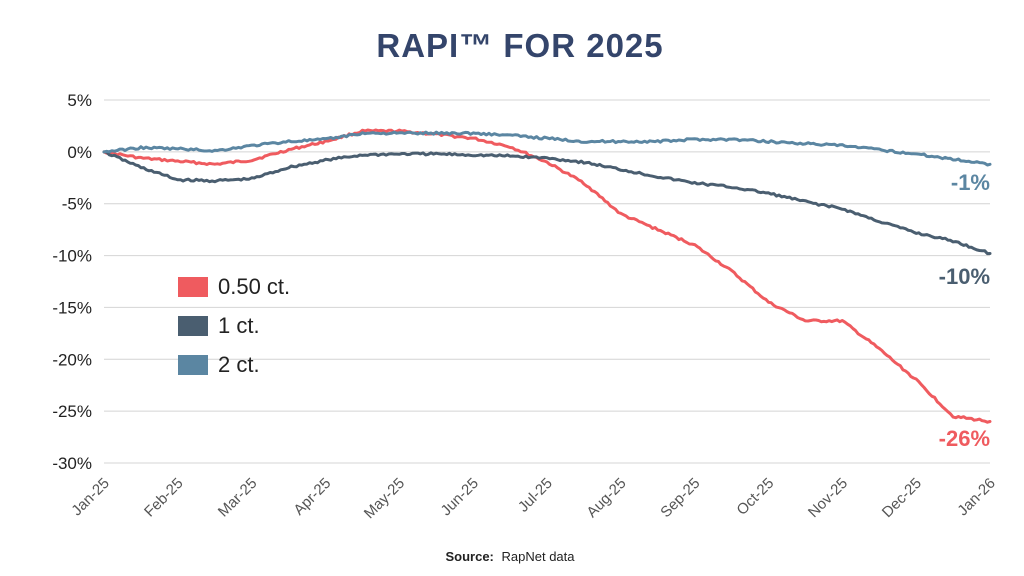 This screenshot has width=1024, height=576. What do you see at coordinates (606, 498) in the screenshot?
I see `x-tick-label: Aug-25` at bounding box center [606, 498].